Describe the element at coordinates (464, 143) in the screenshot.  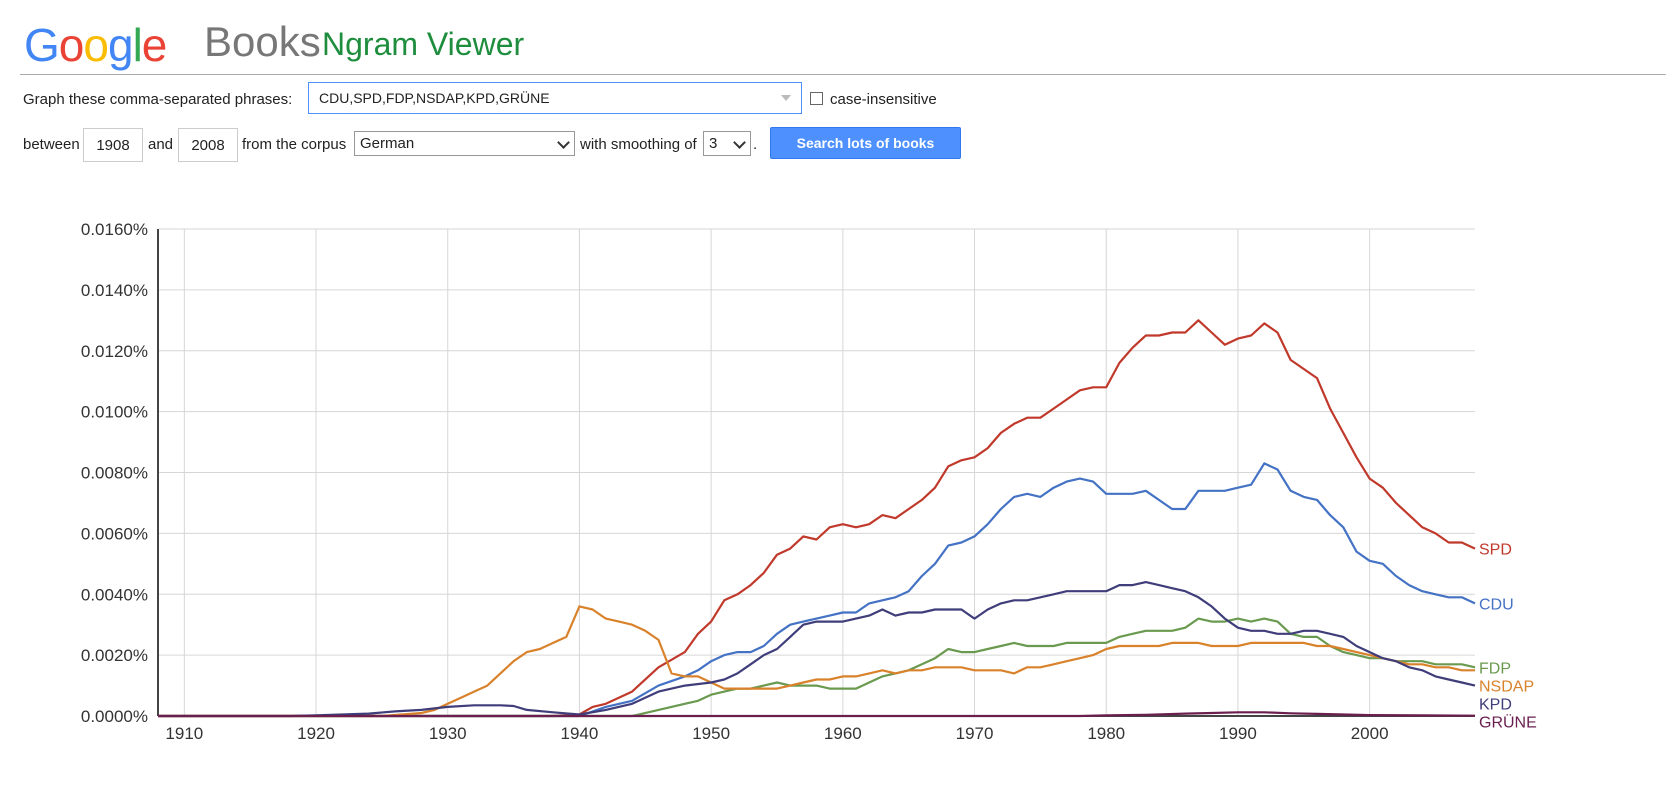
I see `corpus-select: German` at that location.